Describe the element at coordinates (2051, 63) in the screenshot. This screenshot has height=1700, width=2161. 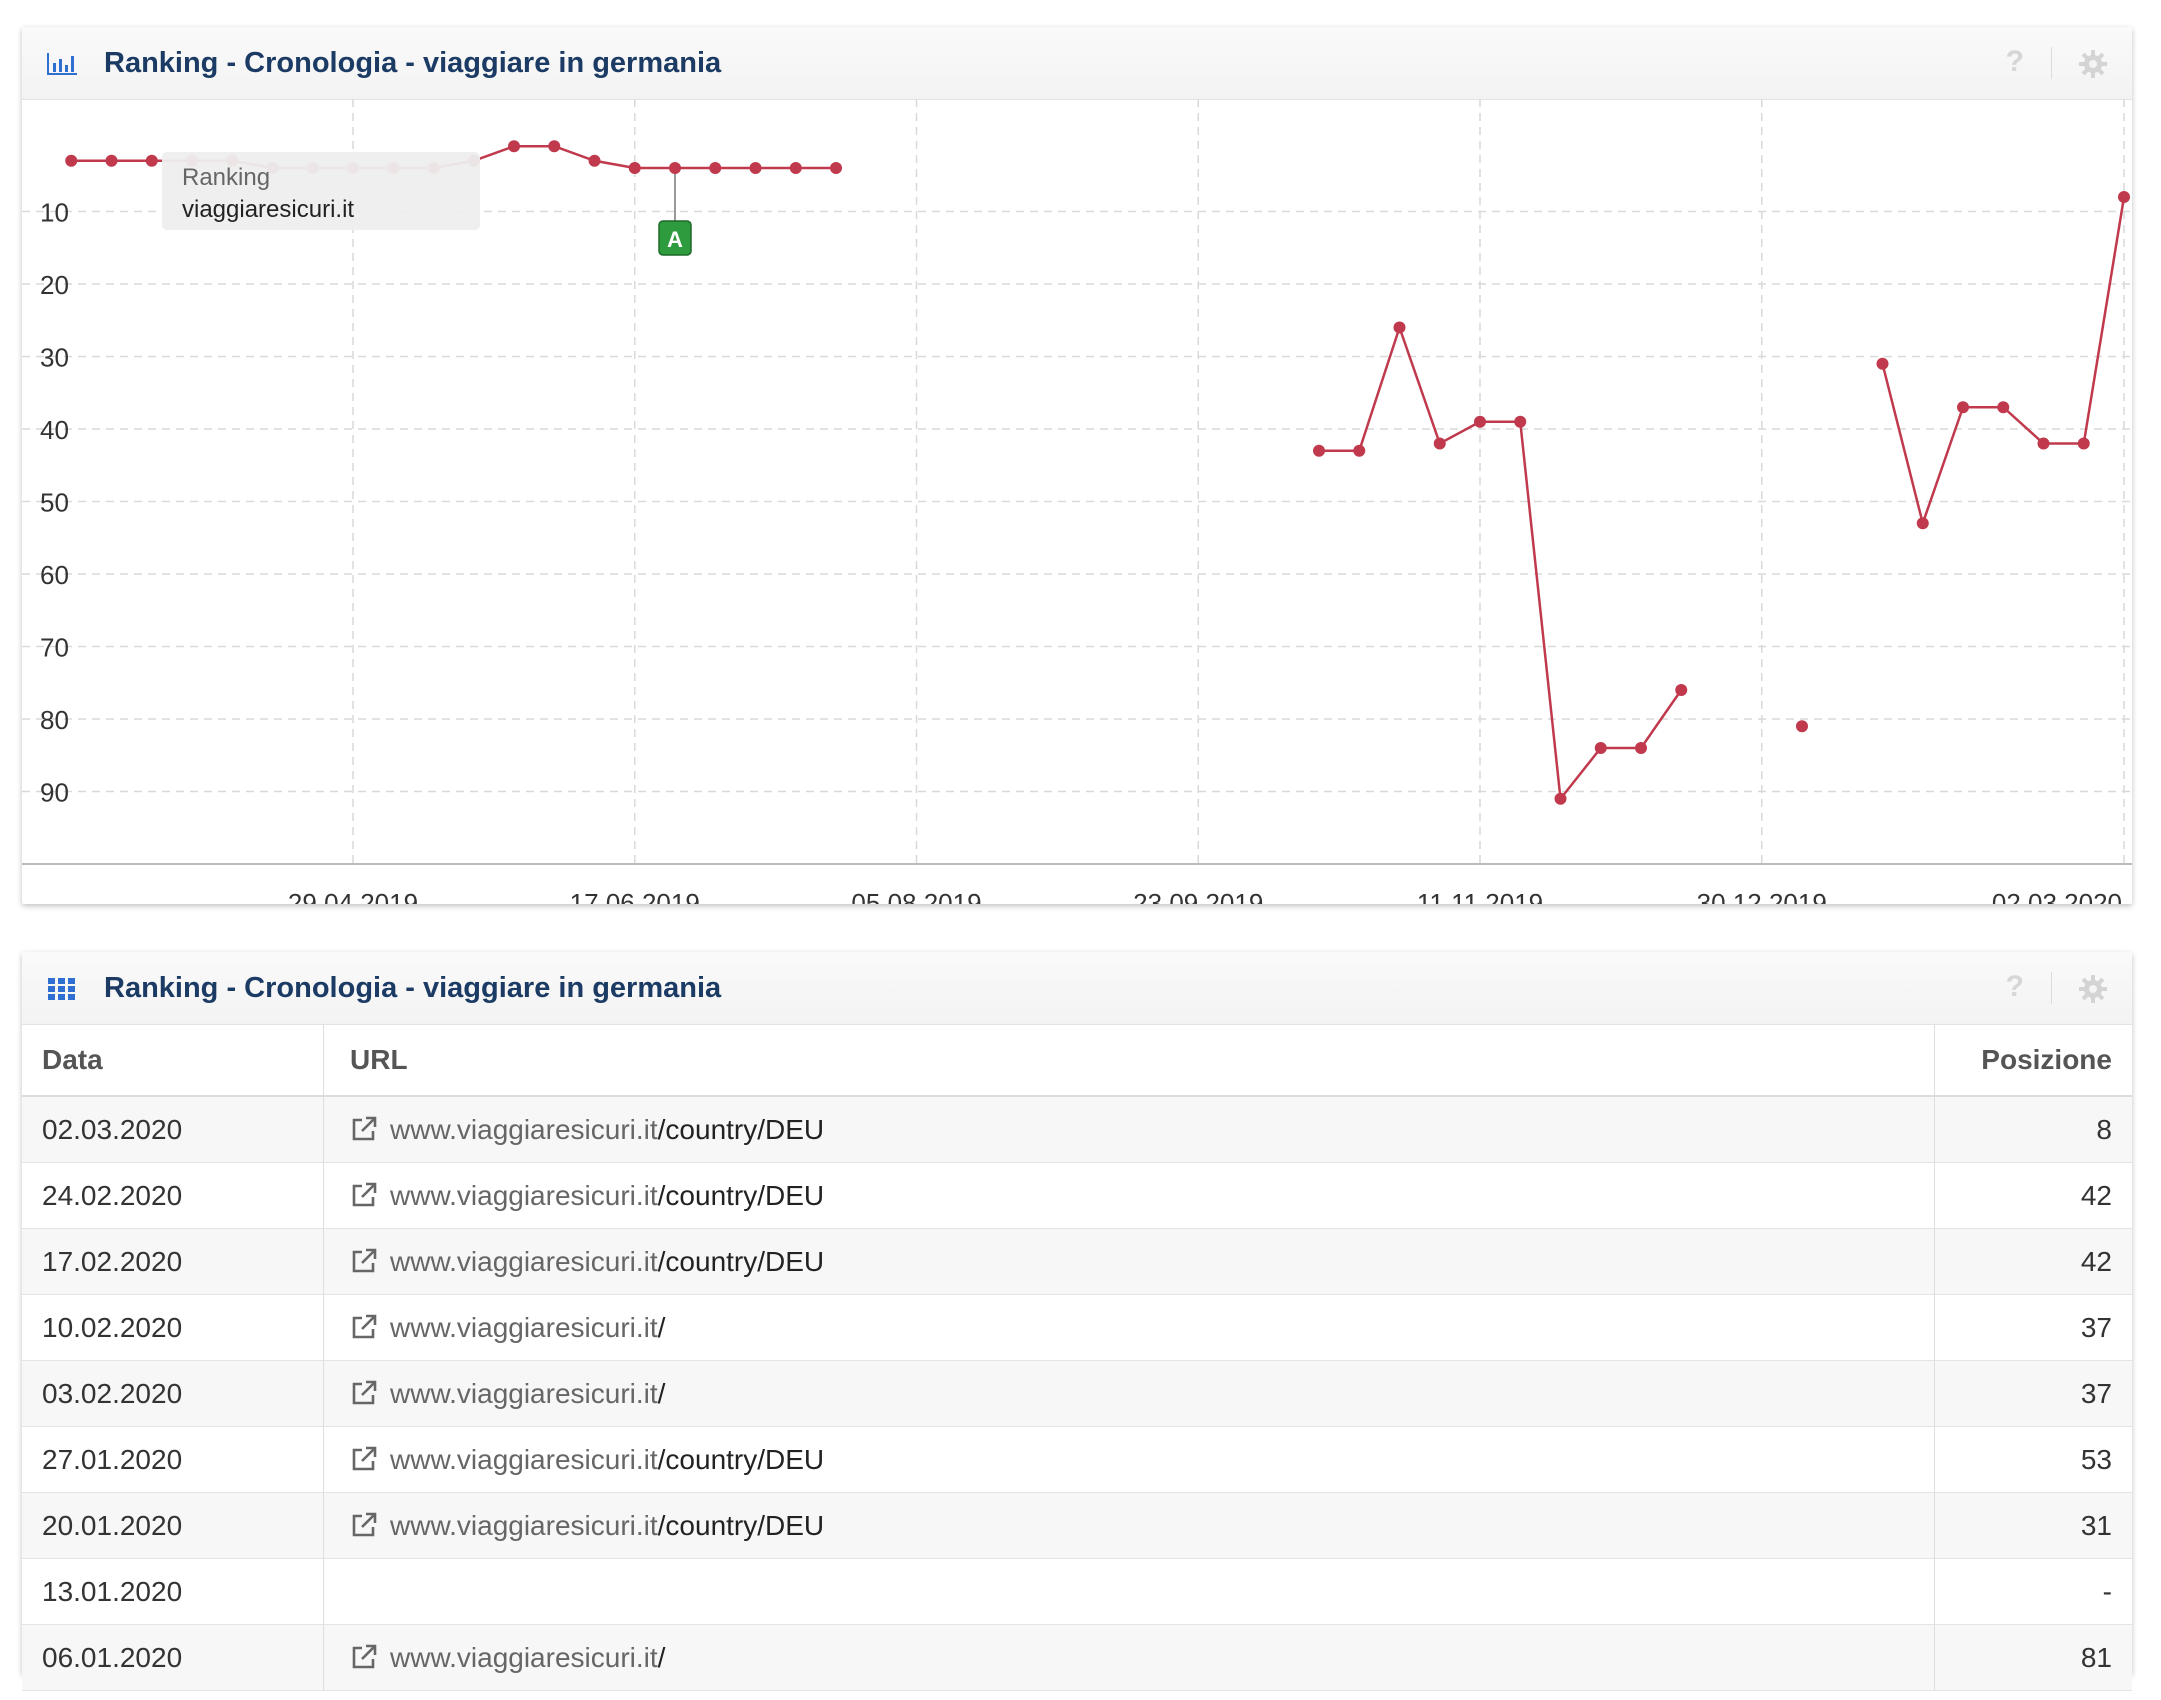
I see `header-divider` at that location.